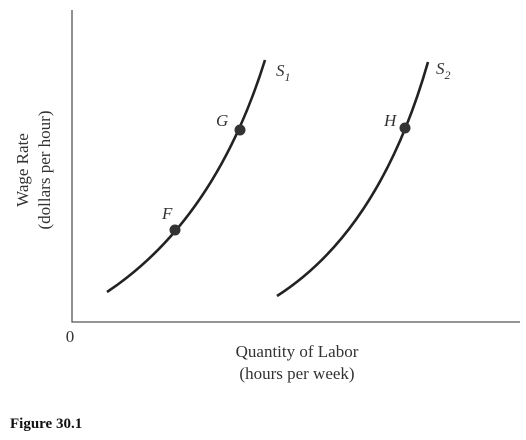 Image resolution: width=526 pixels, height=440 pixels. I want to click on caption: Figure 30.1, so click(46, 424).